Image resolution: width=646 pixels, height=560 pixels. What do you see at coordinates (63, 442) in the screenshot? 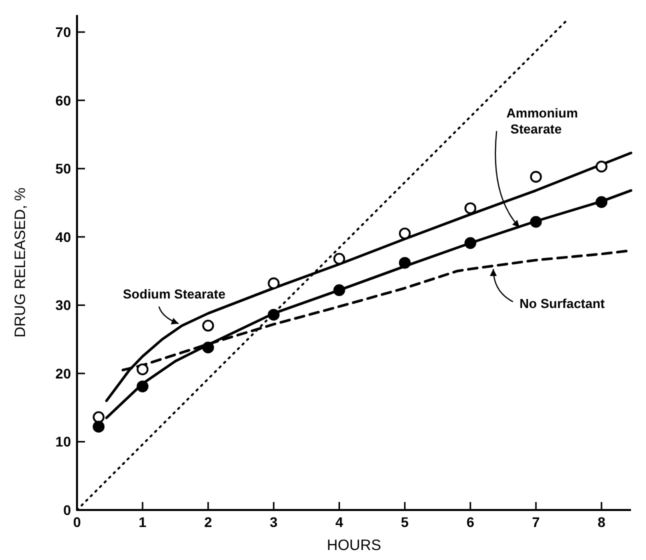
I see `y-tick-label: 10` at bounding box center [63, 442].